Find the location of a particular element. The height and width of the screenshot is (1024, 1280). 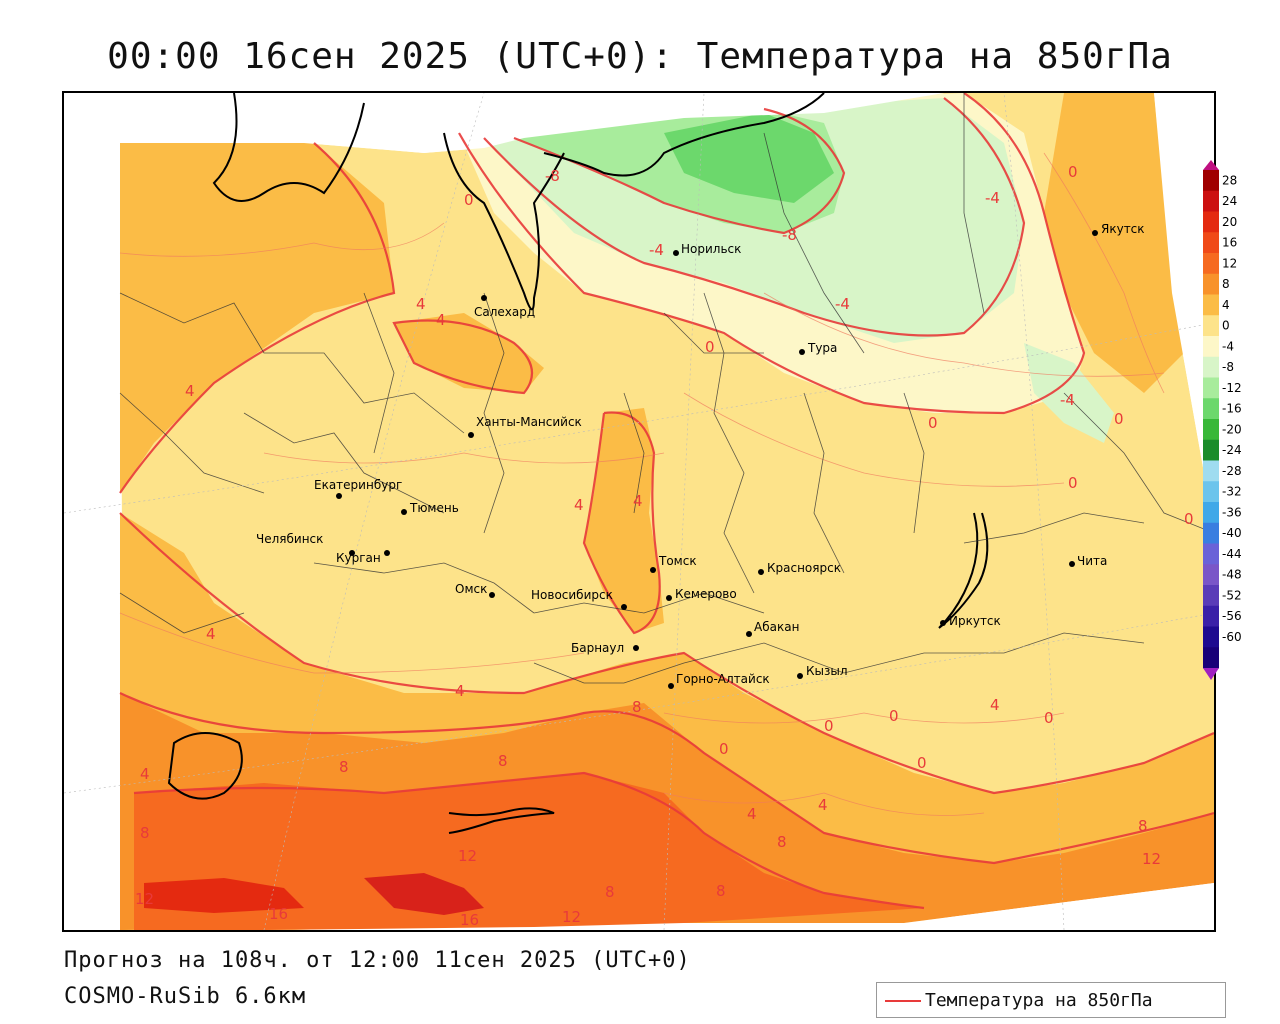

colorbar-tick-label: -4 is located at coordinates (1228, 346).